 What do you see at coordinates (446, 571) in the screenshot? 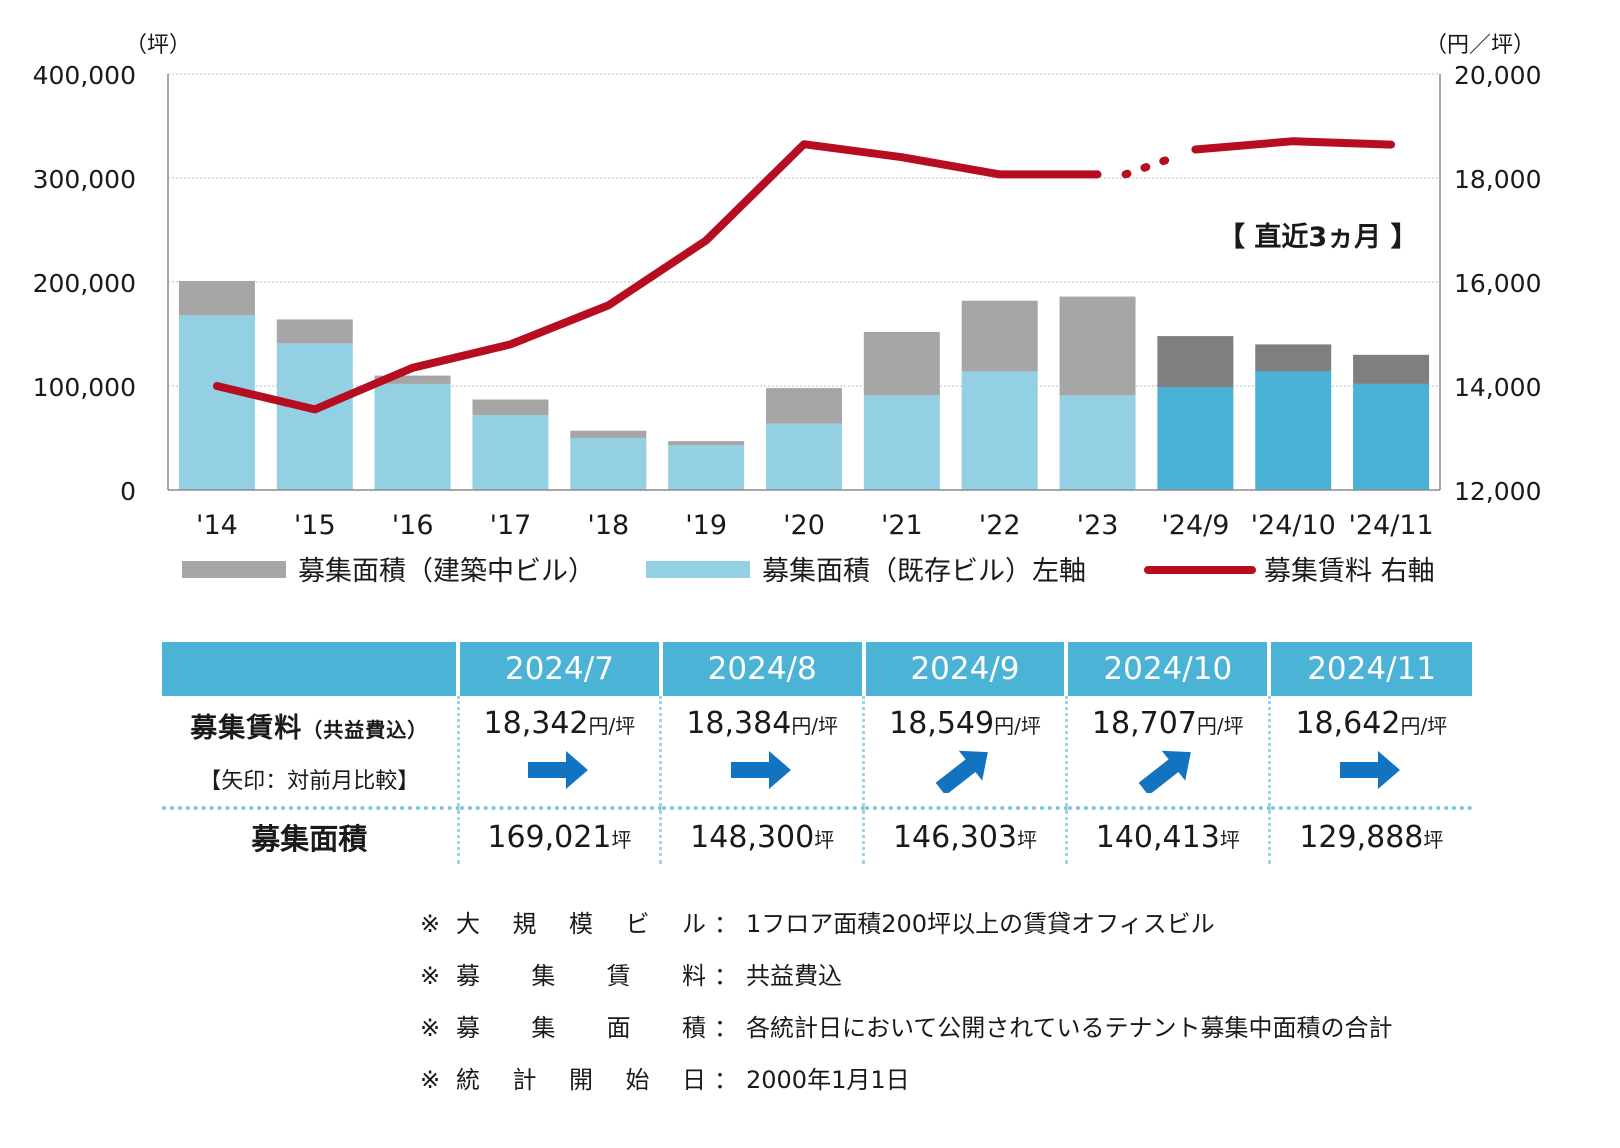
I see `legend-label-construction: 募集面積（建築中ビル）` at bounding box center [446, 571].